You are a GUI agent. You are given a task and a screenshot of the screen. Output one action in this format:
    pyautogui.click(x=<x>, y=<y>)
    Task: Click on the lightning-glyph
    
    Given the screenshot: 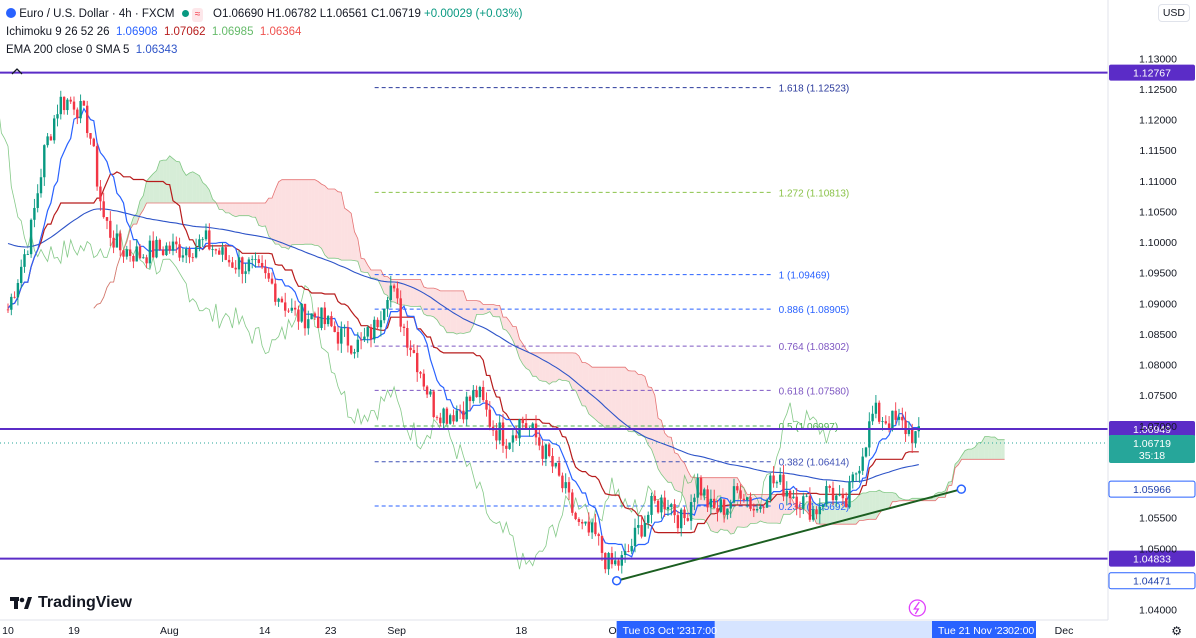 What is the action you would take?
    pyautogui.click(x=916, y=608)
    